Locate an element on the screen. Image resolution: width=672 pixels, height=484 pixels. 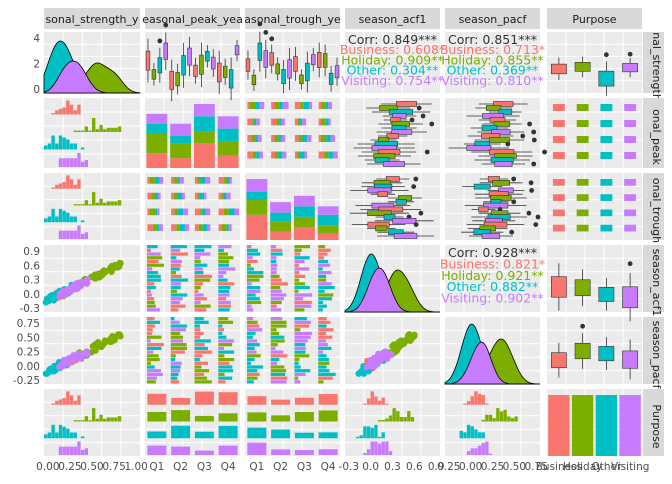
column-strip-label: easonal_peak_yea is located at coordinates (192, 19).